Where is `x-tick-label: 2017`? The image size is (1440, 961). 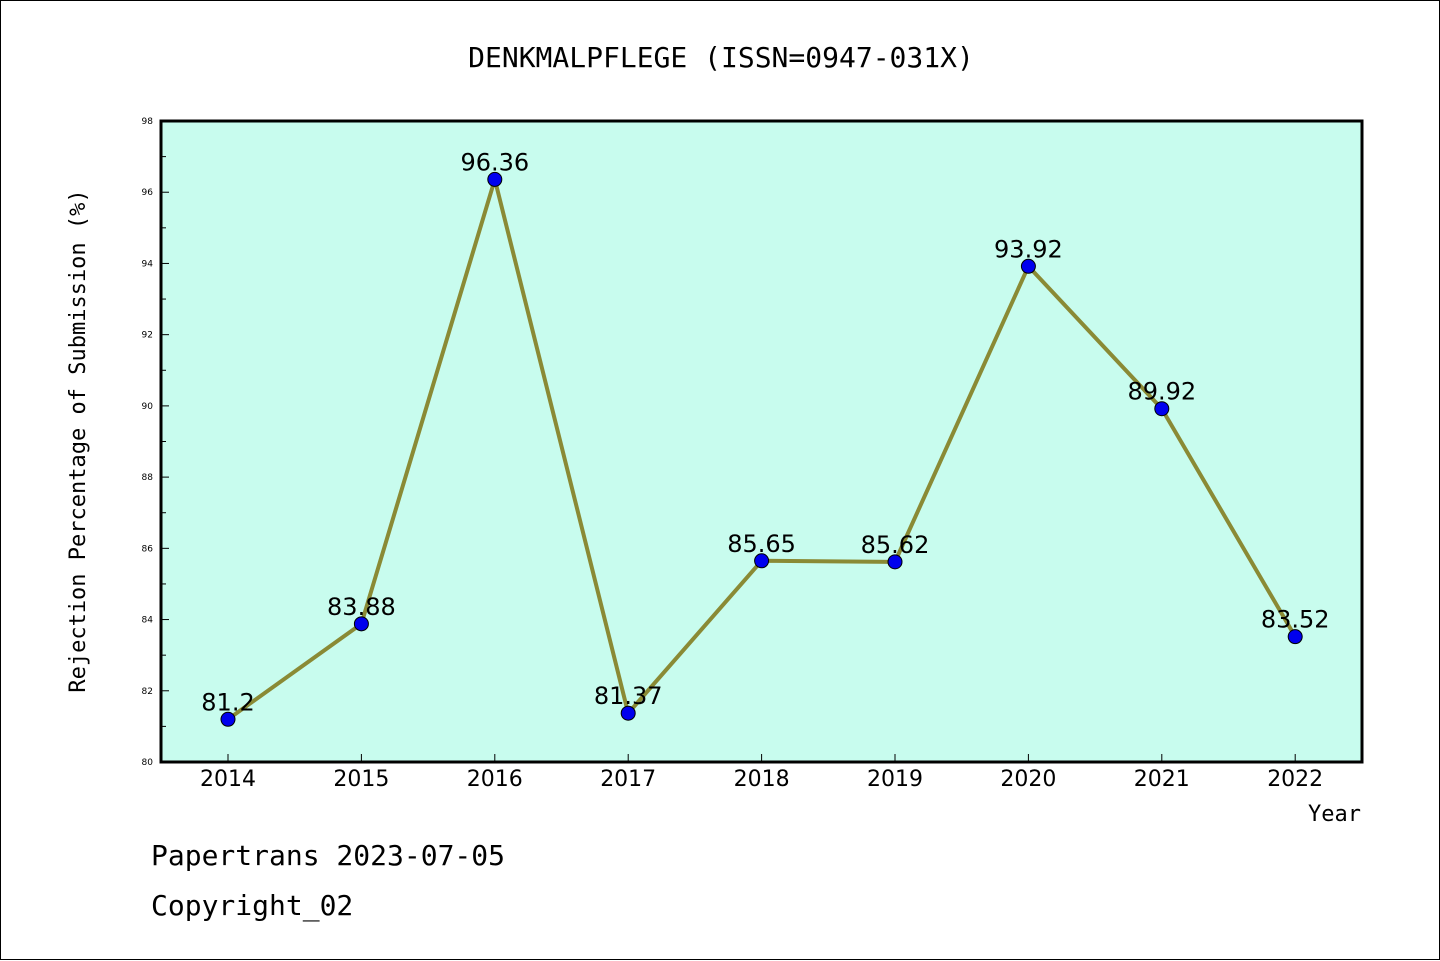
x-tick-label: 2017 is located at coordinates (628, 779).